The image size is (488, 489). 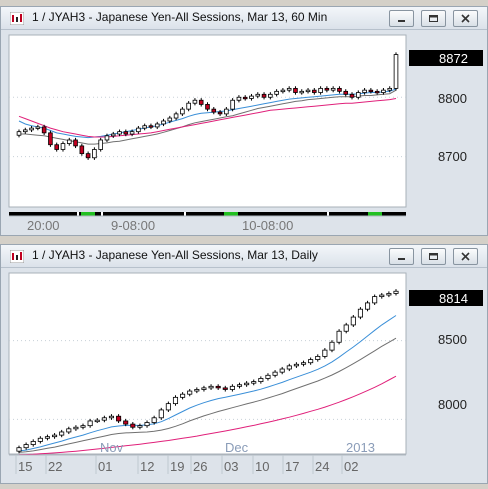 I want to click on month-label-nov: Nov, so click(x=112, y=447).